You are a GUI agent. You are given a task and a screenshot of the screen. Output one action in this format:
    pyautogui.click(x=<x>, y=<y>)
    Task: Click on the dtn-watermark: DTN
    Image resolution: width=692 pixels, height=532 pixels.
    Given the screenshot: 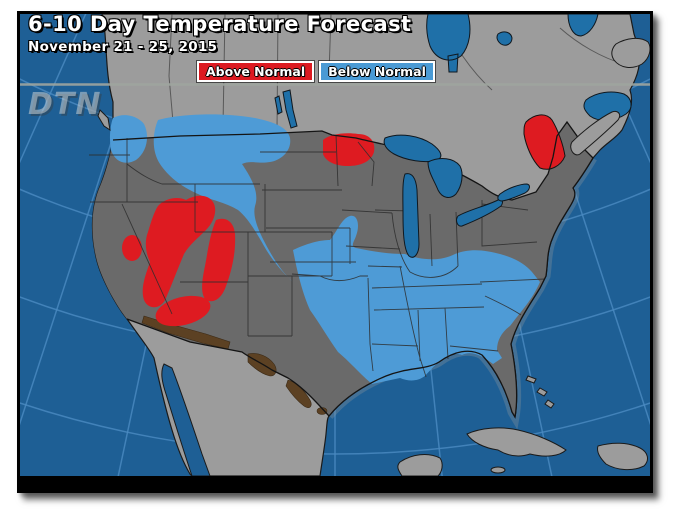 What is the action you would take?
    pyautogui.click(x=64, y=104)
    